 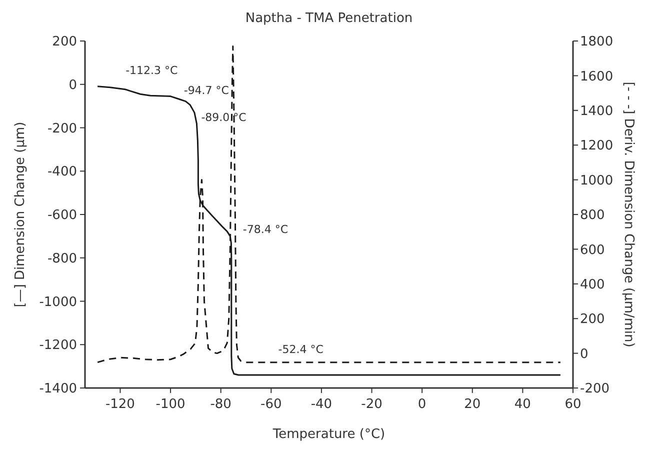 What do you see at coordinates (62, 216) in the screenshot?
I see `y-tick-label: -600` at bounding box center [62, 216].